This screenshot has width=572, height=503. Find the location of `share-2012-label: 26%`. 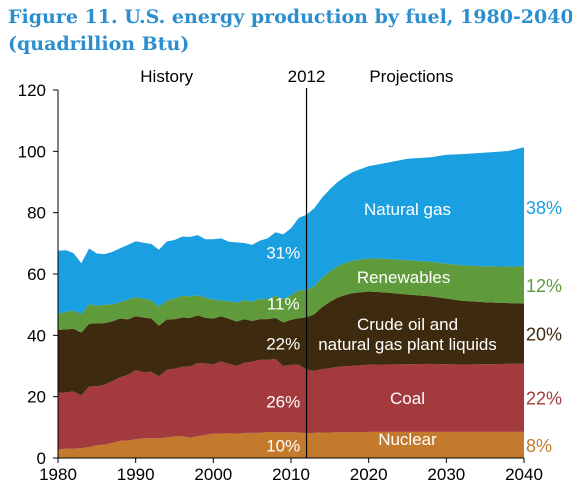

share-2012-label: 26% is located at coordinates (283, 401).